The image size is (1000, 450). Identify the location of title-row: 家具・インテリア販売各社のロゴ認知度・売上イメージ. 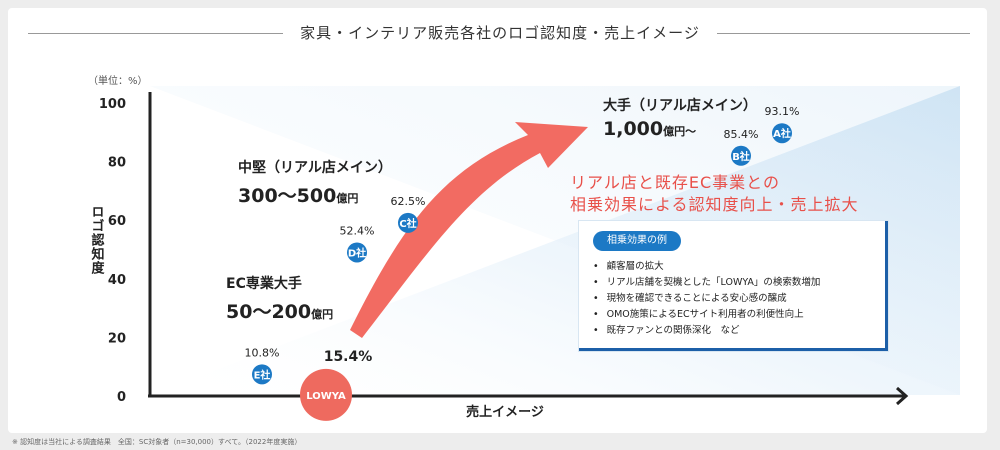
(500, 30).